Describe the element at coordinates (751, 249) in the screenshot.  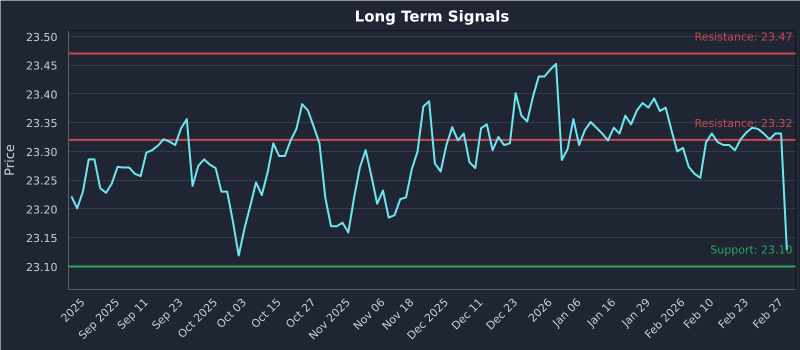
I see `ref-line-label: Support: 23.10` at that location.